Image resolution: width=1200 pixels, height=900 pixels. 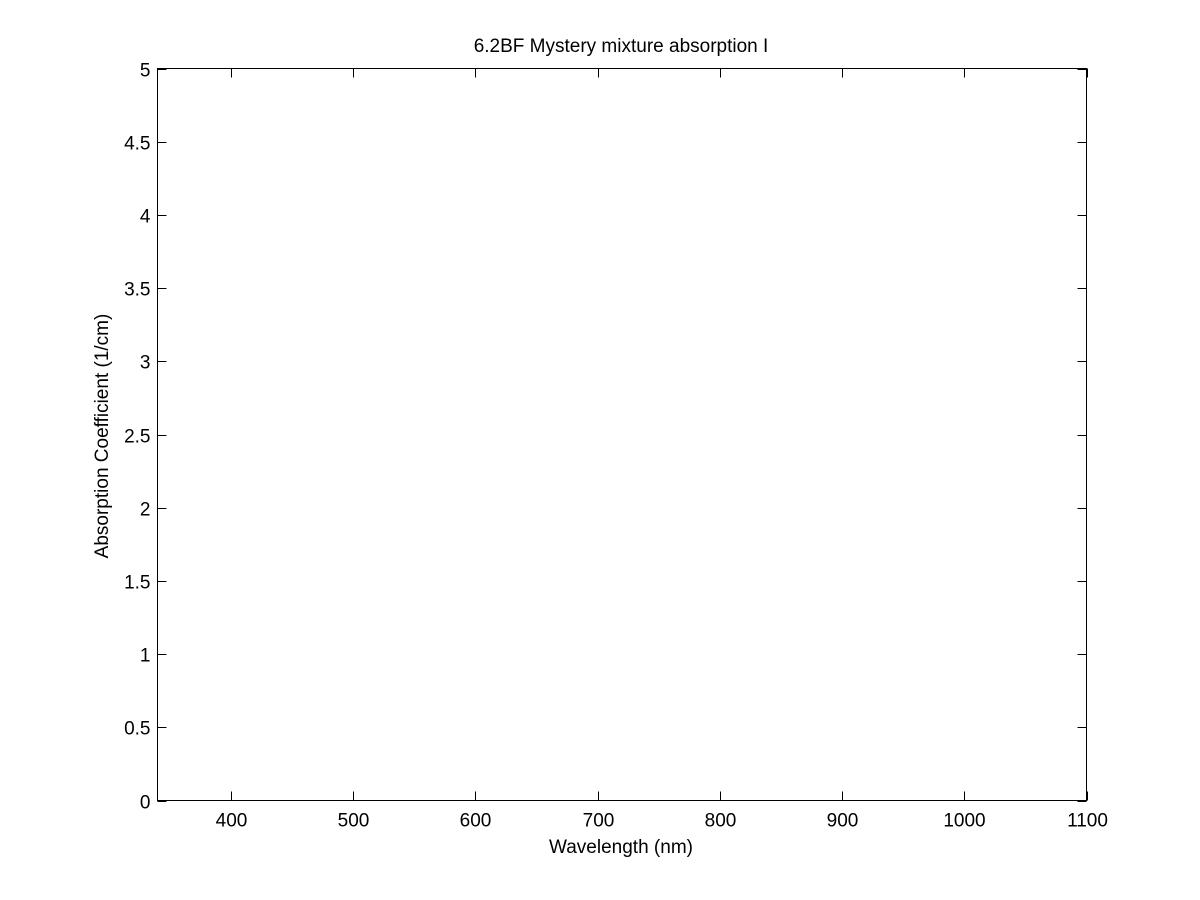 What do you see at coordinates (964, 821) in the screenshot?
I see `x-tick-label: 1000` at bounding box center [964, 821].